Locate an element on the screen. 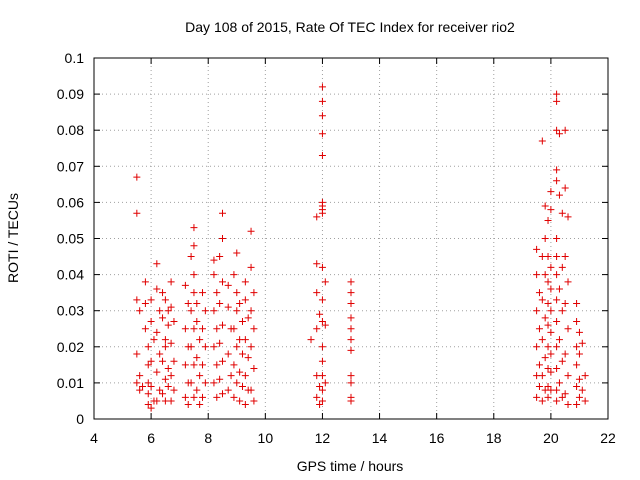 The height and width of the screenshot is (480, 640). x-tick-label: 6 is located at coordinates (151, 438).